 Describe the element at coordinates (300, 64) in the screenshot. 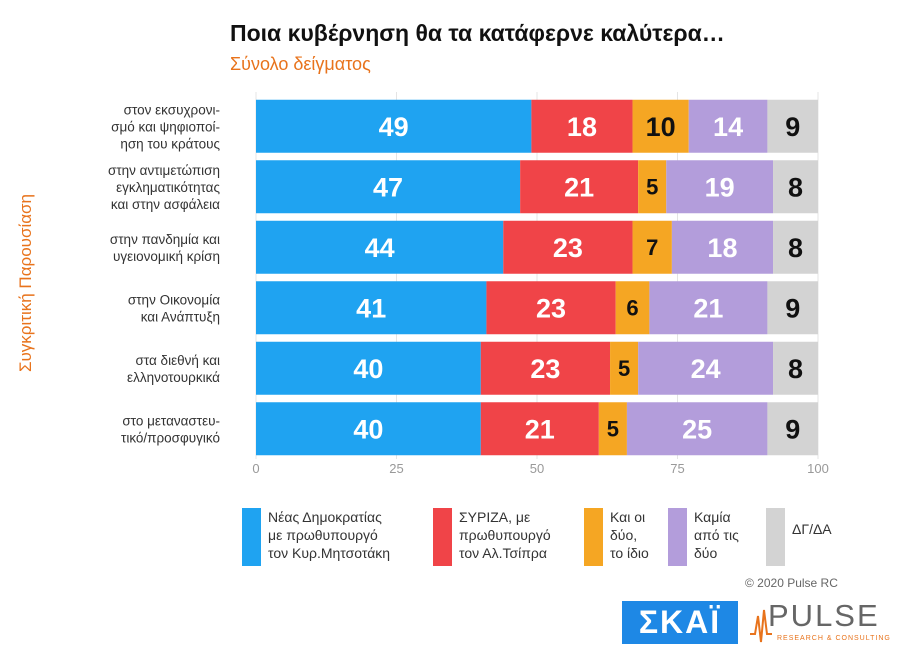

I see `chart-subtitle: Σύνολο δείγματος` at that location.